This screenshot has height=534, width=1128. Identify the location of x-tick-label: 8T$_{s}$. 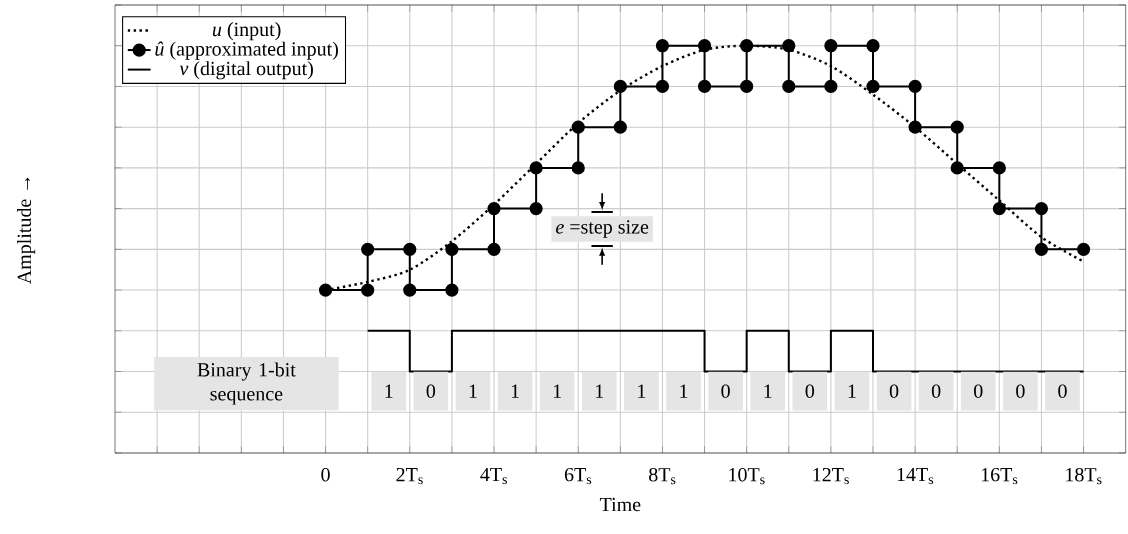
(662, 476).